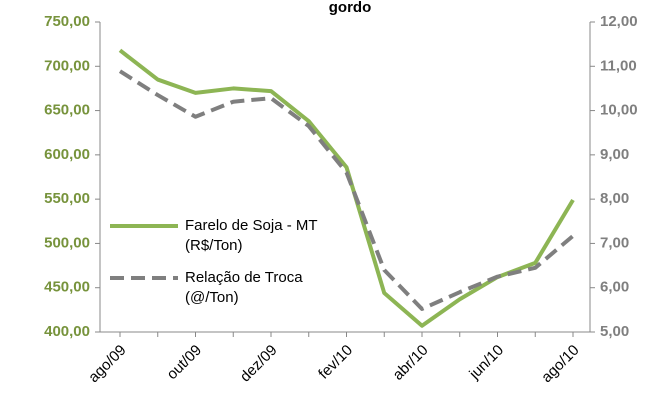  Describe the element at coordinates (67, 242) in the screenshot. I see `y-tick-label: 500,00` at that location.